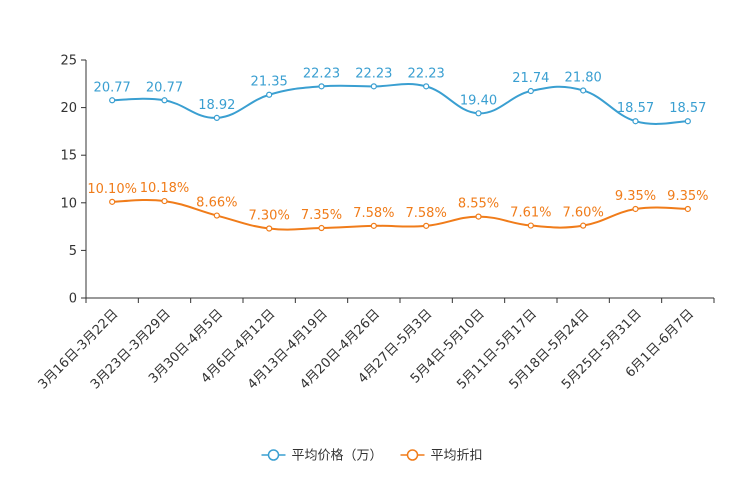  What do you see at coordinates (530, 78) in the screenshot?
I see `data-label: 21.74` at bounding box center [530, 78].